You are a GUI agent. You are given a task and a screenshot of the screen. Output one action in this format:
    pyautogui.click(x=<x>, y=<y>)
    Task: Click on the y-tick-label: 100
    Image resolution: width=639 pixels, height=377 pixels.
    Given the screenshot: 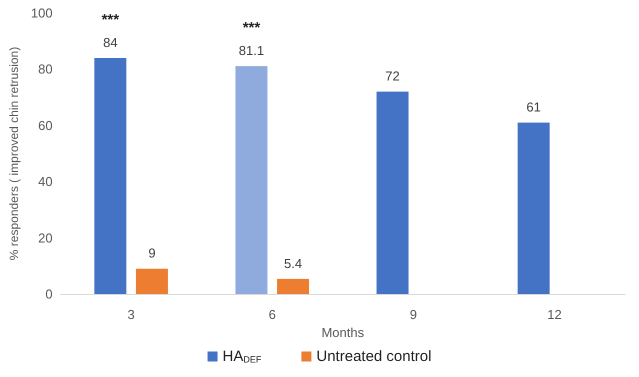 What is the action you would take?
    pyautogui.click(x=41, y=13)
    